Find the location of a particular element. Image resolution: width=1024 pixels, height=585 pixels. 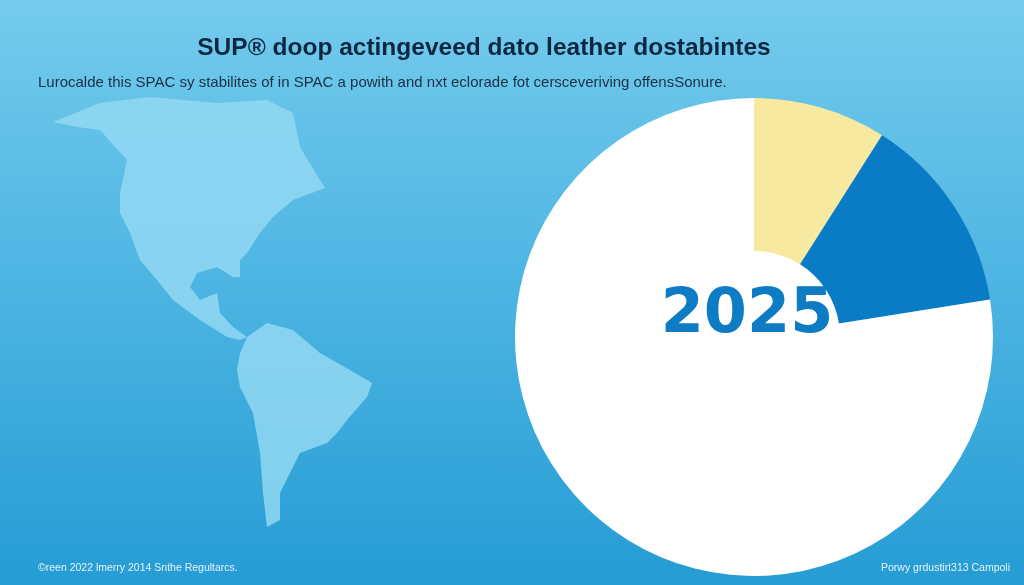

text: Lurocalde this SPAC sy stabilites of in SPAC a powith and nxt eclorade fot cersceveriving offensSonure. is located at coordinates (382, 81).